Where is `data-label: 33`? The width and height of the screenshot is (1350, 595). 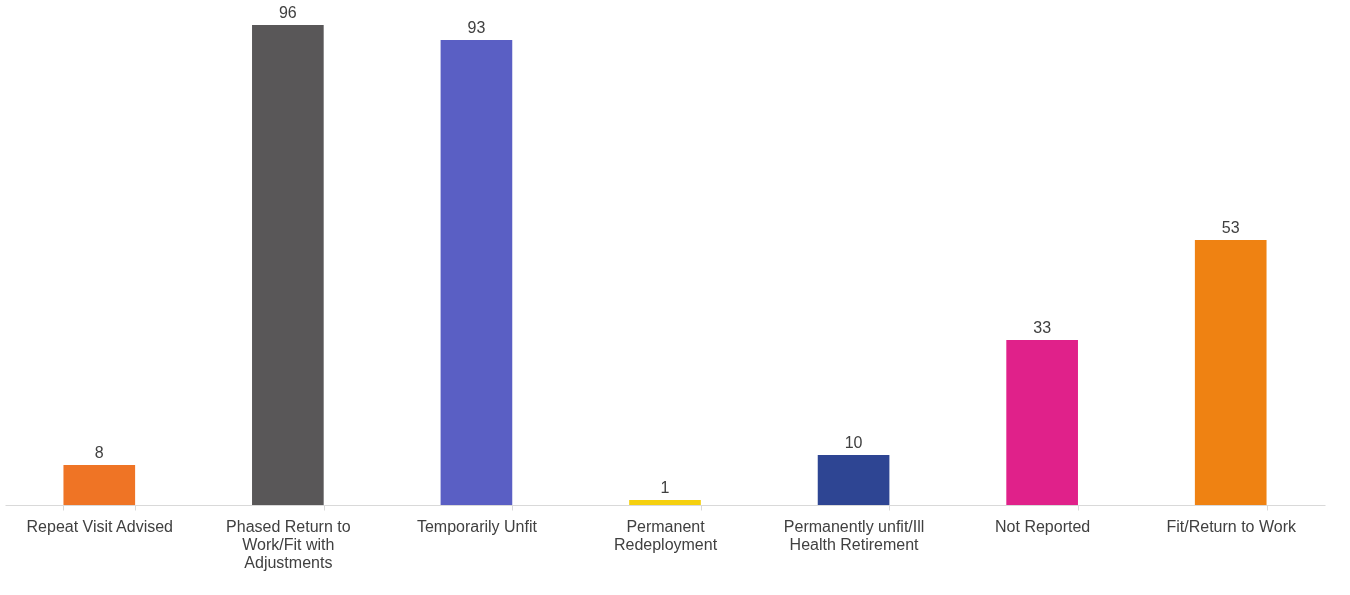
data-label: 33 is located at coordinates (1042, 327).